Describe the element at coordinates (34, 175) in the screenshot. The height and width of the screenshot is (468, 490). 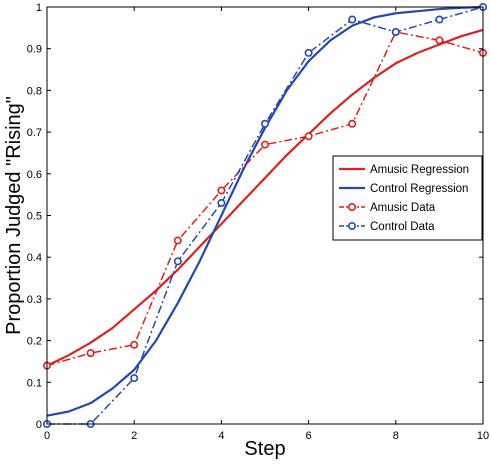
I see `y-tick-label: 0.6` at that location.